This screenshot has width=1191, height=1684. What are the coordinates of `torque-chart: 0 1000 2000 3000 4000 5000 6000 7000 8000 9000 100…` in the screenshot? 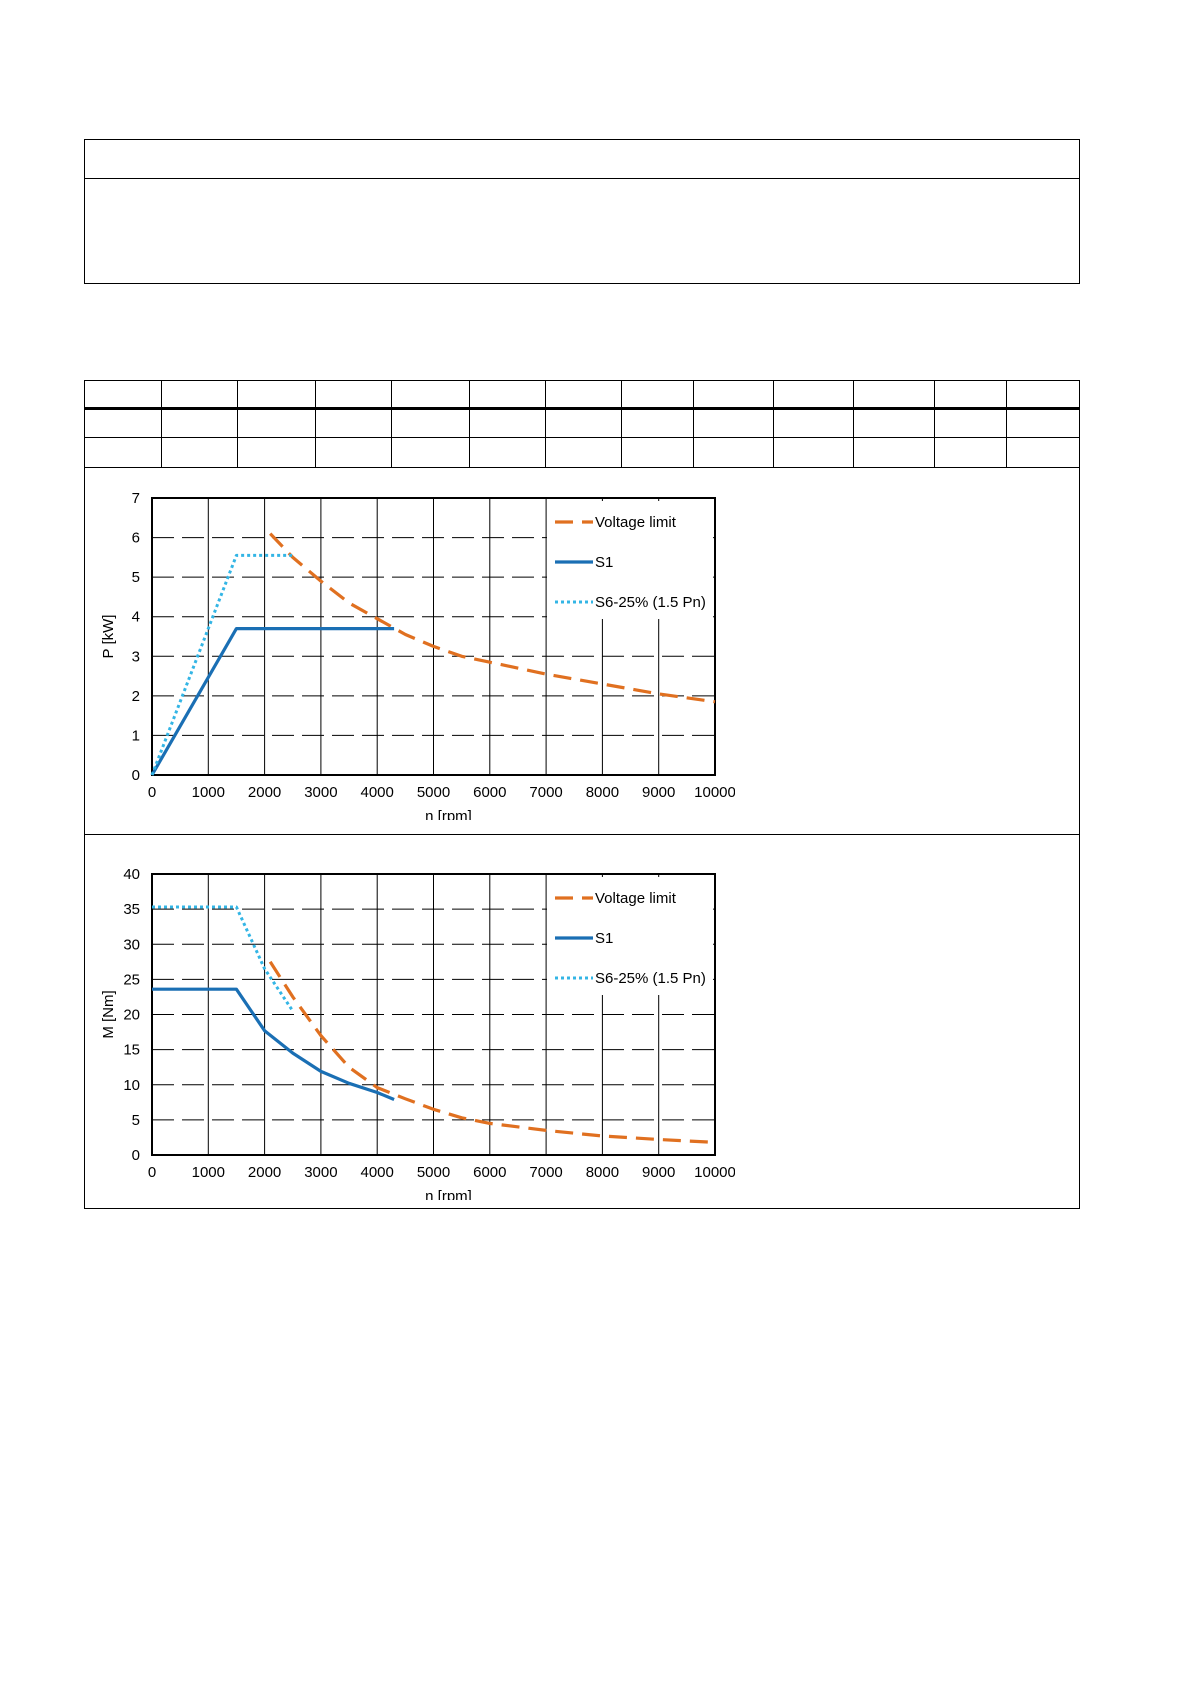 It's located at (417, 1033).